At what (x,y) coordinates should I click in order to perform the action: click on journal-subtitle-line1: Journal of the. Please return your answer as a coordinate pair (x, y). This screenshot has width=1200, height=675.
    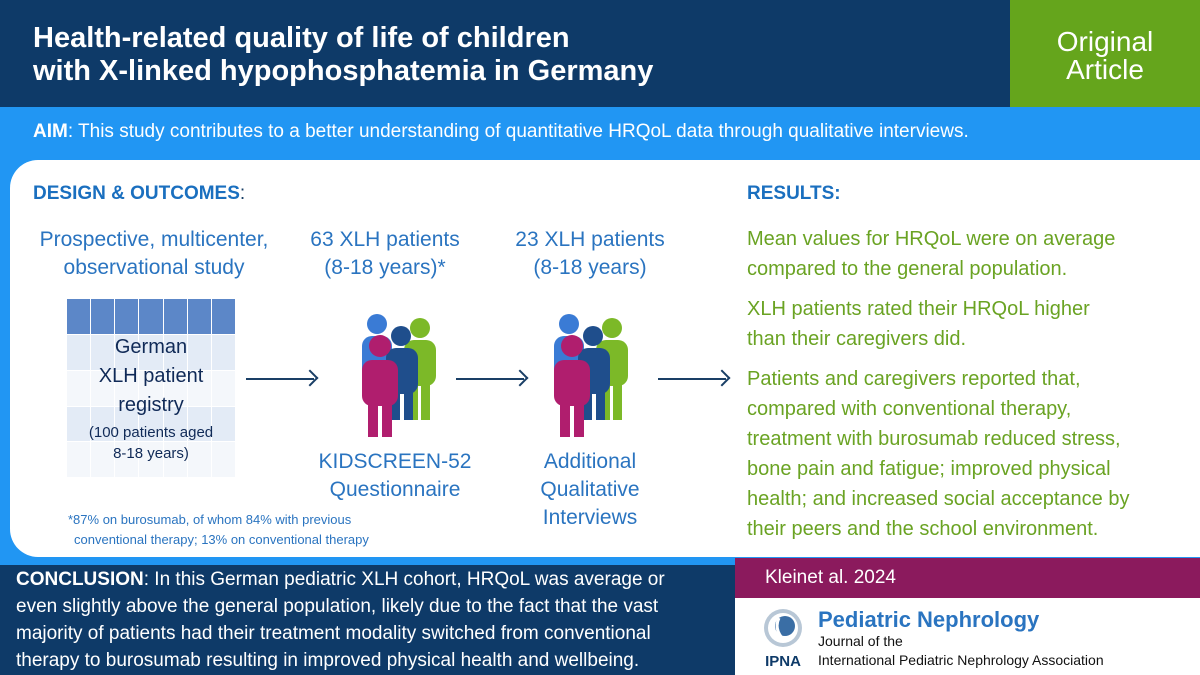
    Looking at the image, I should click on (860, 641).